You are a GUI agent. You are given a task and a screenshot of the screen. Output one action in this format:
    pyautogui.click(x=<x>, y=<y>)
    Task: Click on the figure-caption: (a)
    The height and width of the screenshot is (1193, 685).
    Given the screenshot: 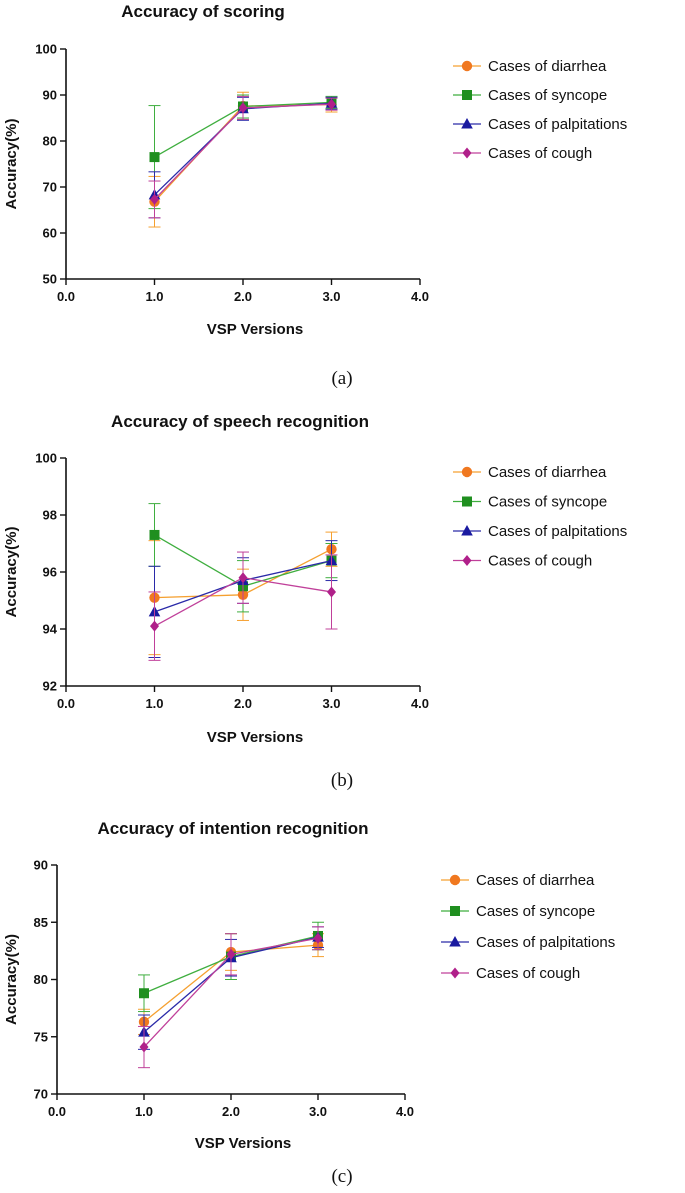 What is the action you would take?
    pyautogui.click(x=341, y=378)
    